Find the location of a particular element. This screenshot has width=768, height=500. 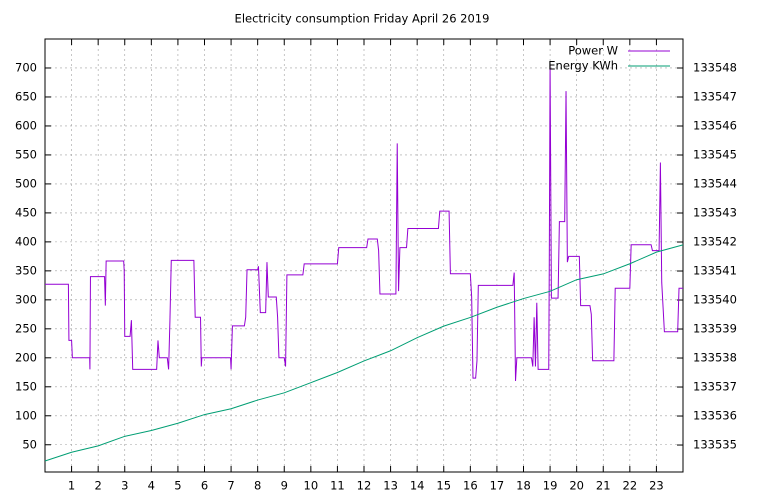

y-tick-label: 600 is located at coordinates (26, 125).